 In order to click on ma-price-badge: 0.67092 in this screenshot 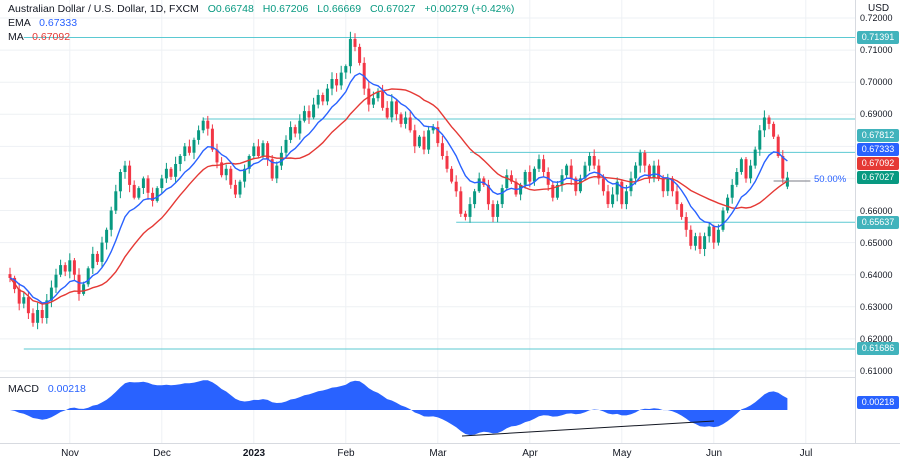, I will do `click(878, 163)`.